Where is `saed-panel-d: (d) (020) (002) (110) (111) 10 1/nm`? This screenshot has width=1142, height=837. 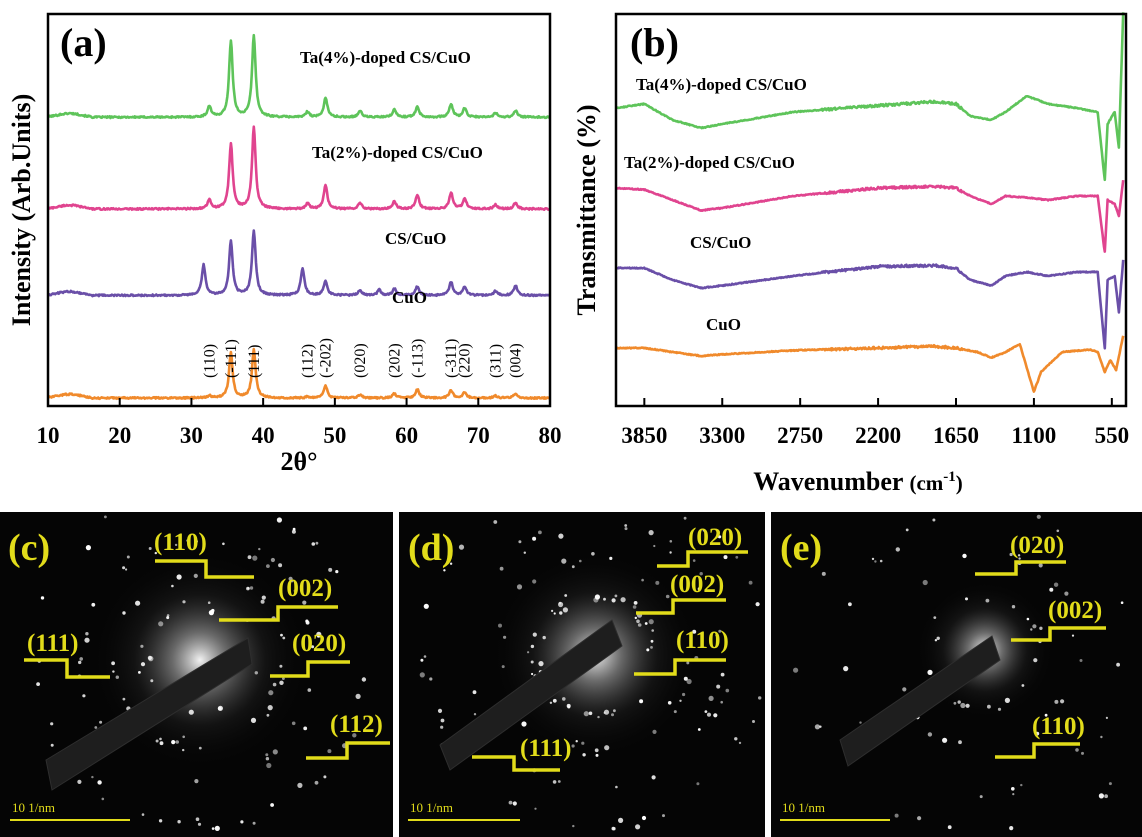 saed-panel-d: (d) (020) (002) (110) (111) 10 1/nm is located at coordinates (582, 674).